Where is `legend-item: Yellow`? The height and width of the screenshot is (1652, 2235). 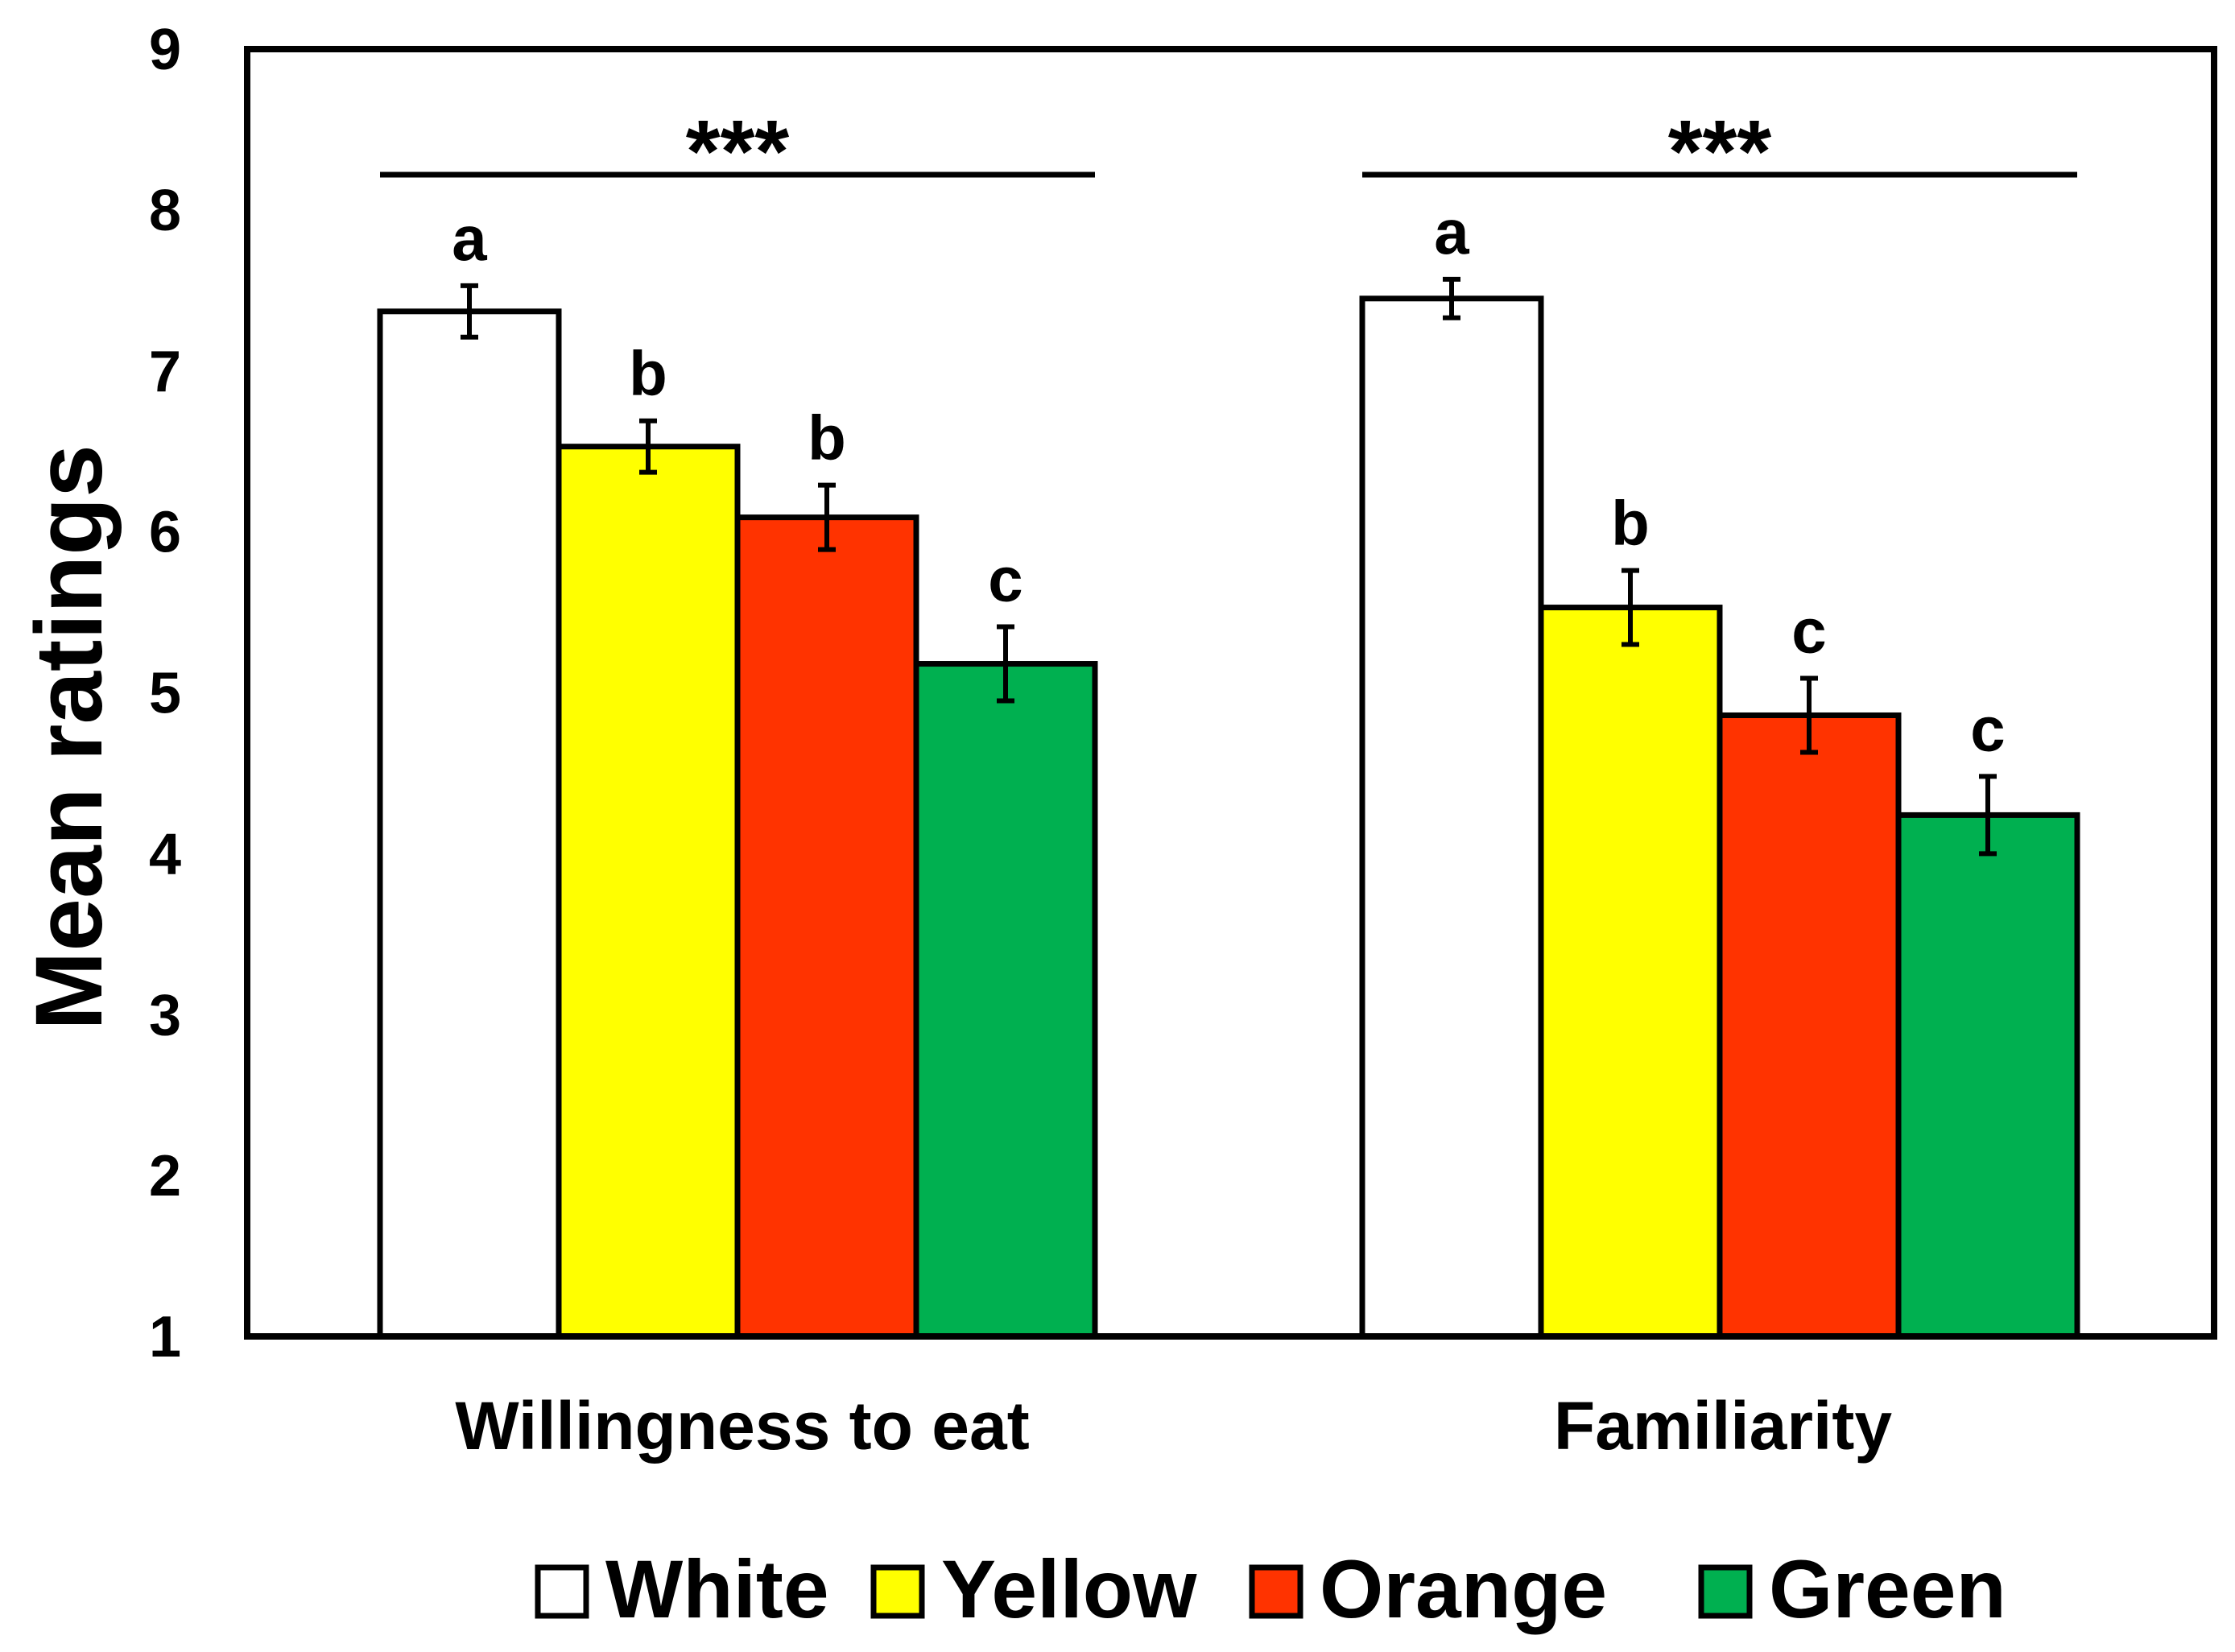 legend-item: Yellow is located at coordinates (1033, 1589).